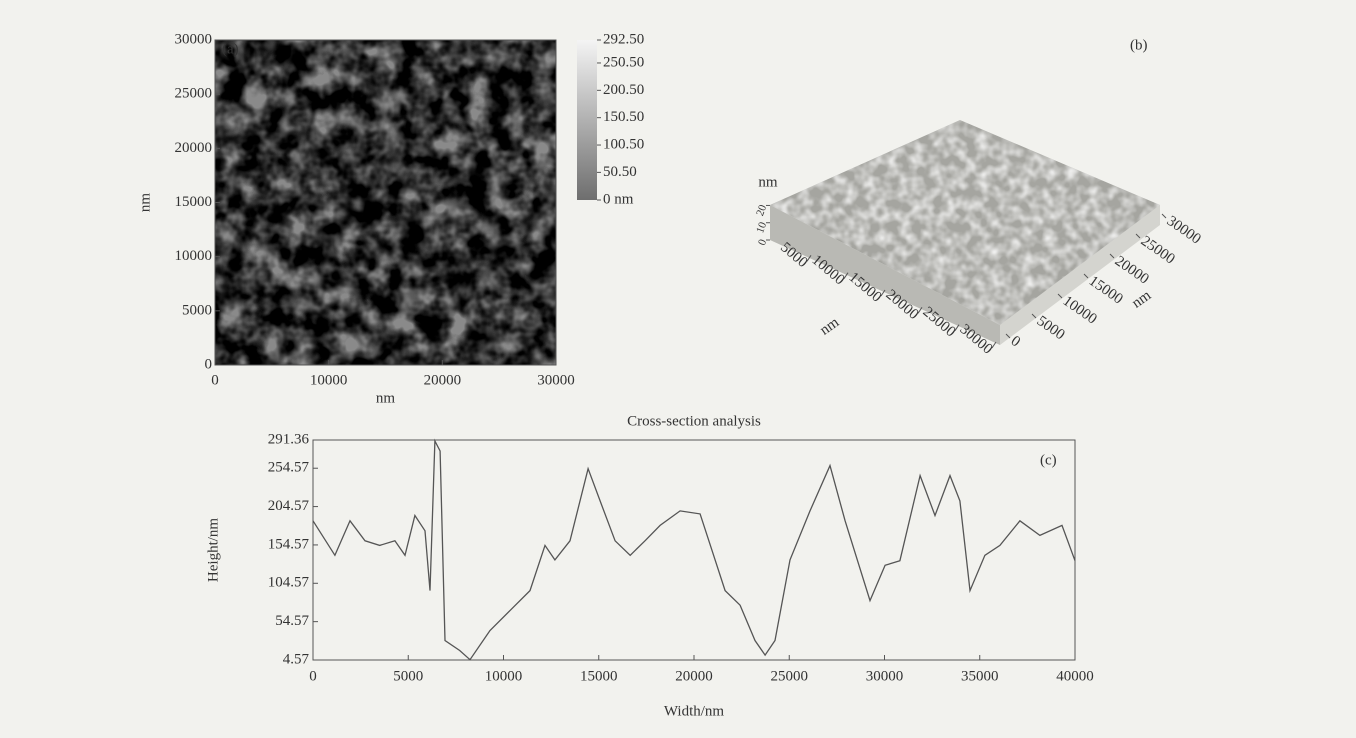 This screenshot has width=1356, height=738. Describe the element at coordinates (761, 210) in the screenshot. I see `z-tick-label: 20` at that location.